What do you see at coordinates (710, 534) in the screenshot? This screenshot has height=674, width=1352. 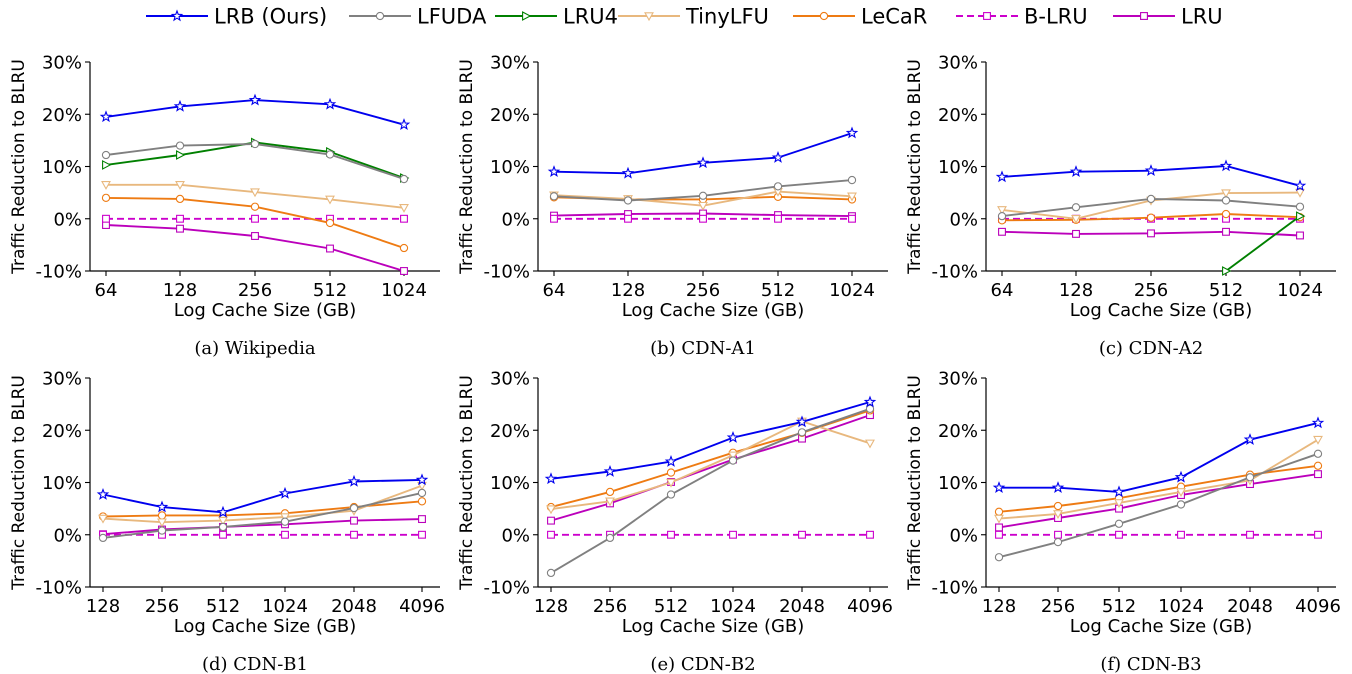 I see `series-b-lru` at bounding box center [710, 534].